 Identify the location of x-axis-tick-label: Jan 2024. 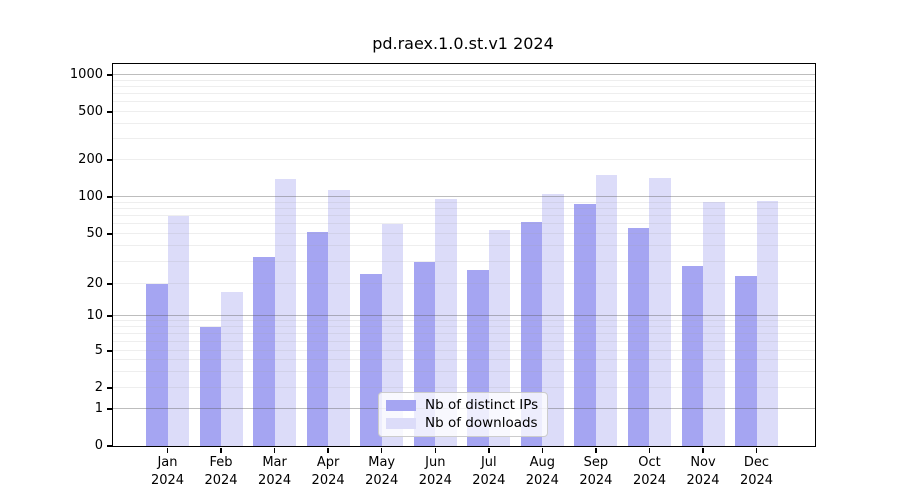
(167, 471).